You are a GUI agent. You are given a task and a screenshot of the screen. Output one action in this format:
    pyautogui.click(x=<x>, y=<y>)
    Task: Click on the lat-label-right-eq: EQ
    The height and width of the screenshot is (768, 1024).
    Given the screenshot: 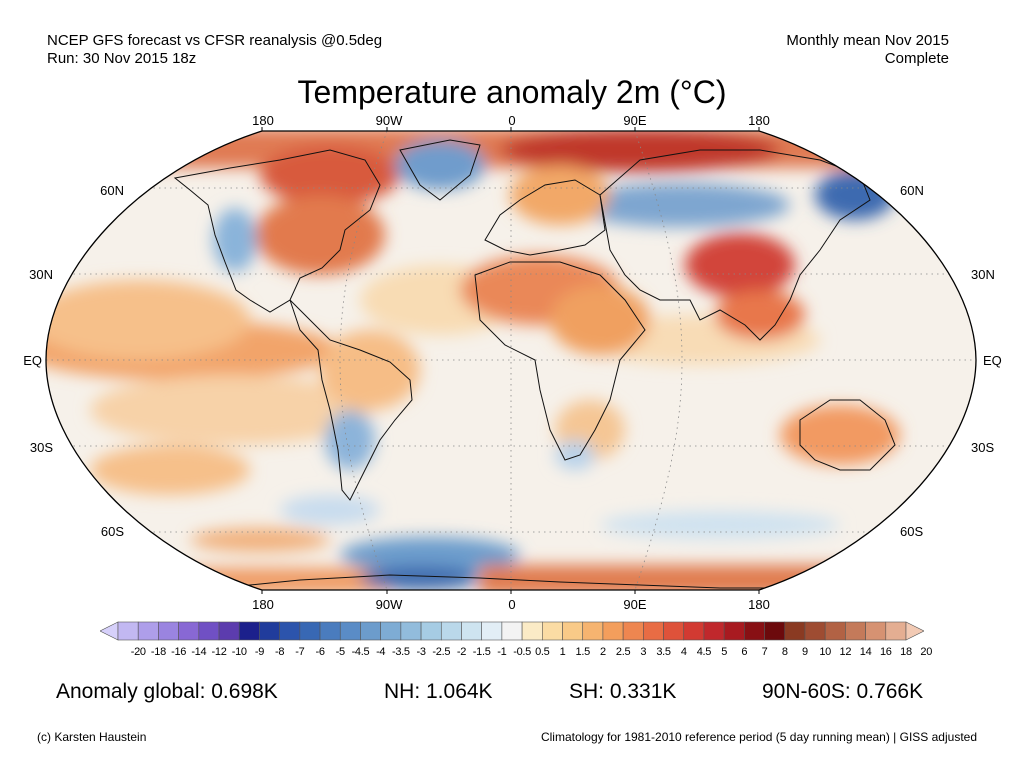 What is the action you would take?
    pyautogui.click(x=992, y=360)
    